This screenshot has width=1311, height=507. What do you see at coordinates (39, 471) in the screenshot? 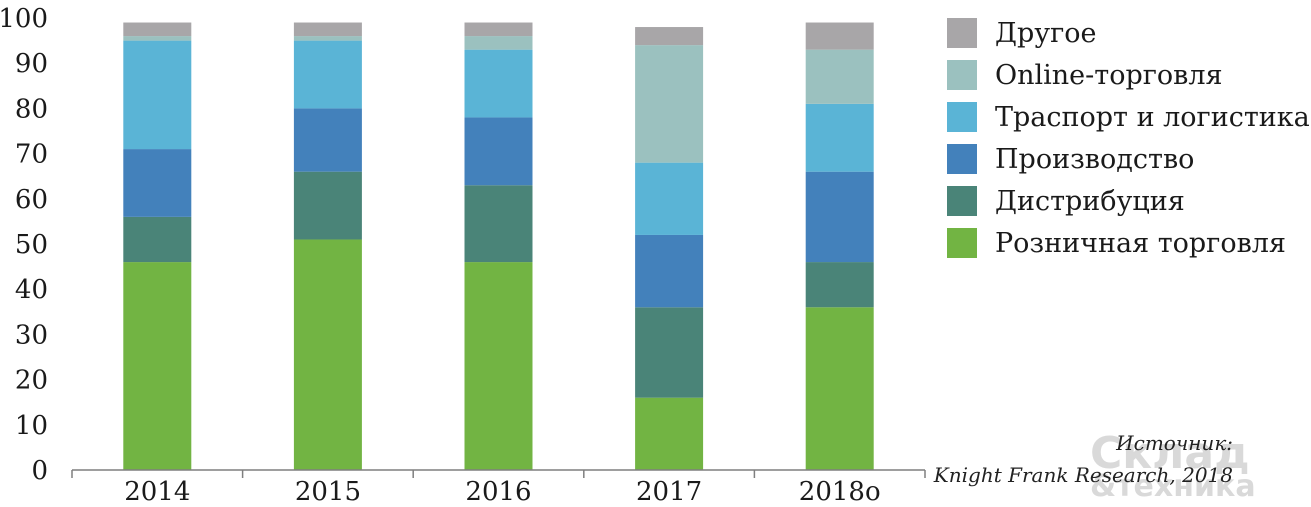
I see `y-tick-label: 0` at bounding box center [39, 471].